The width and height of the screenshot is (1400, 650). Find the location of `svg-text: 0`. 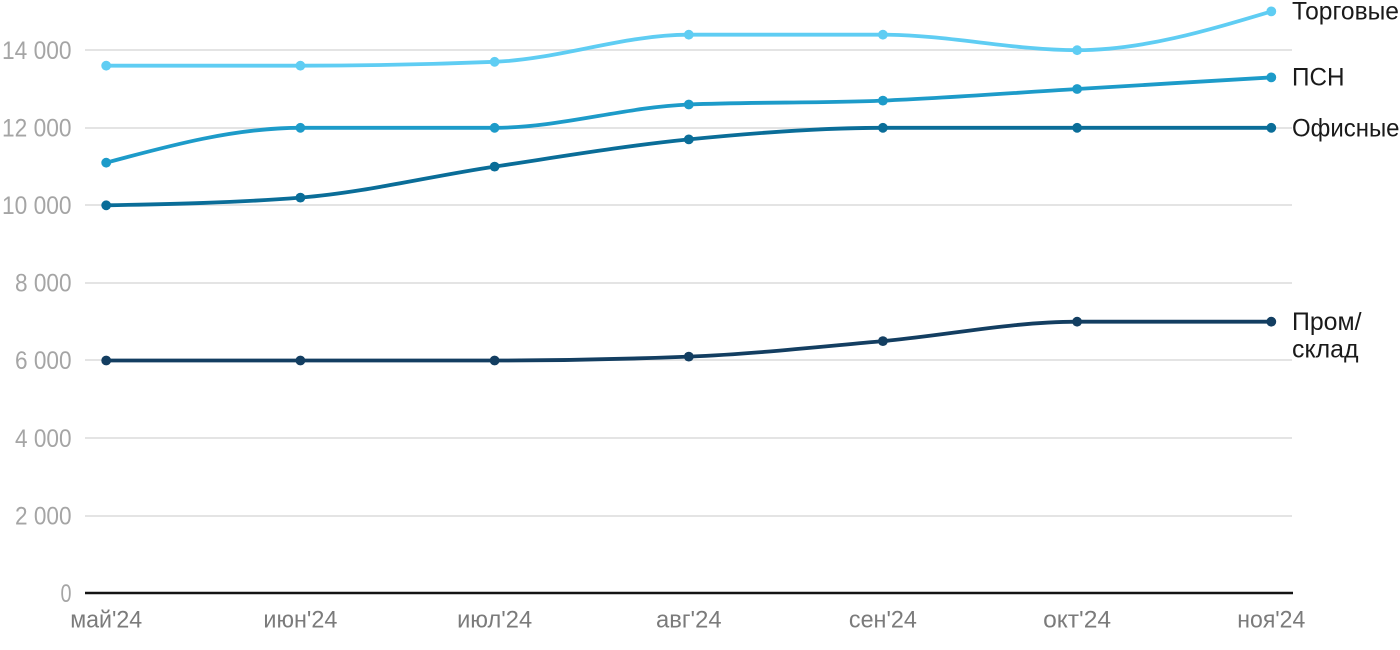

svg-text: 0 is located at coordinates (66, 594).